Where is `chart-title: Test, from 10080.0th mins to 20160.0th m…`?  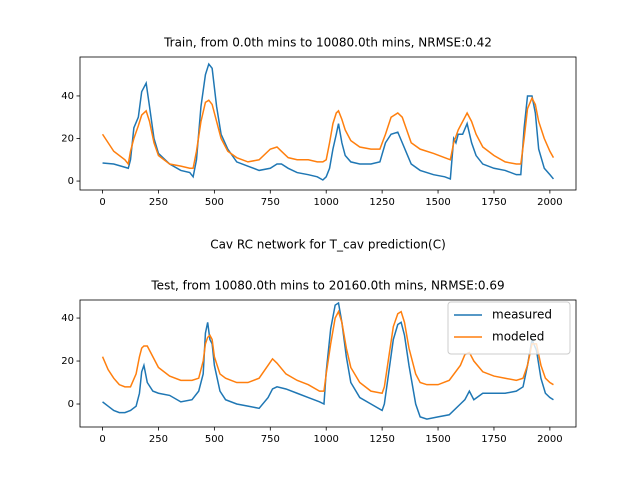 chart-title: Test, from 10080.0th mins to 20160.0th m… is located at coordinates (327, 286).